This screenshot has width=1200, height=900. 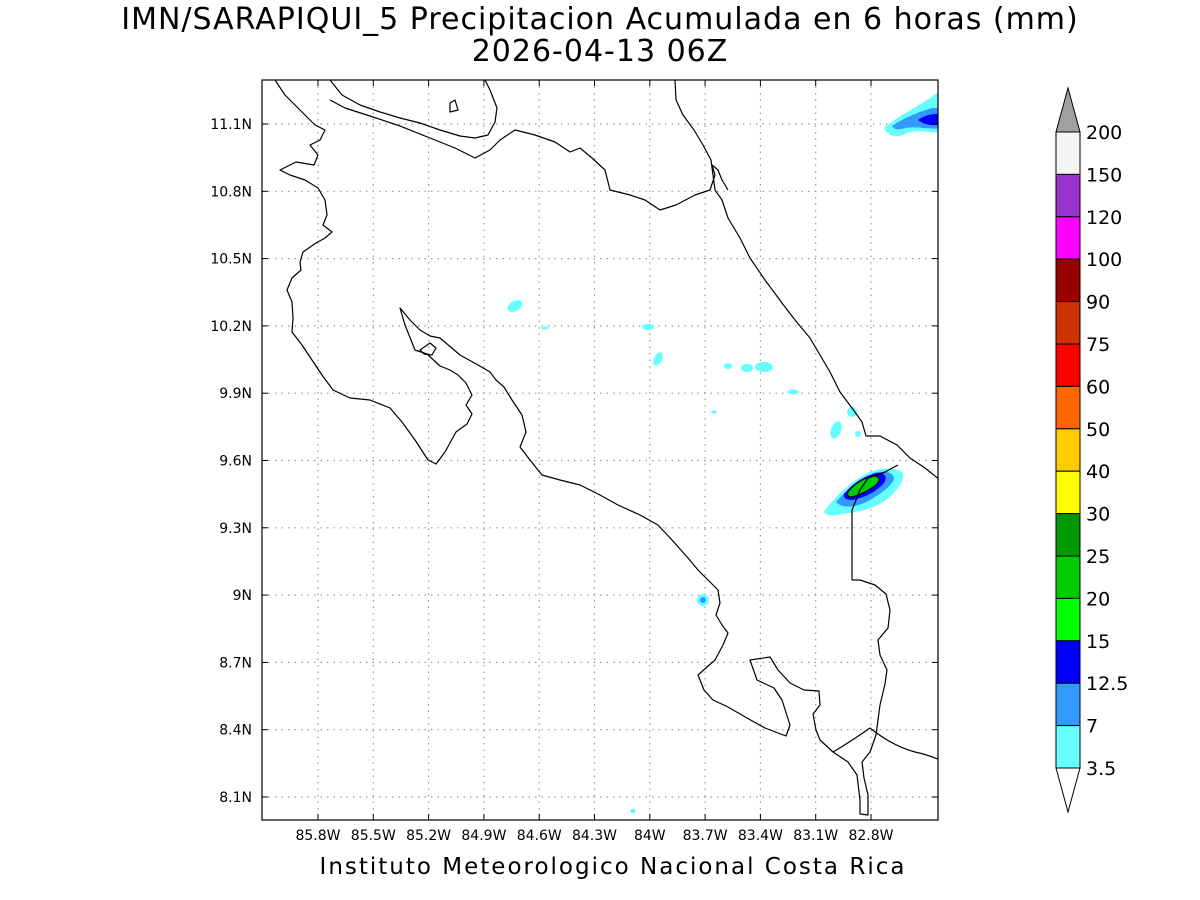 What do you see at coordinates (1104, 218) in the screenshot?
I see `colorbar-label: 120` at bounding box center [1104, 218].